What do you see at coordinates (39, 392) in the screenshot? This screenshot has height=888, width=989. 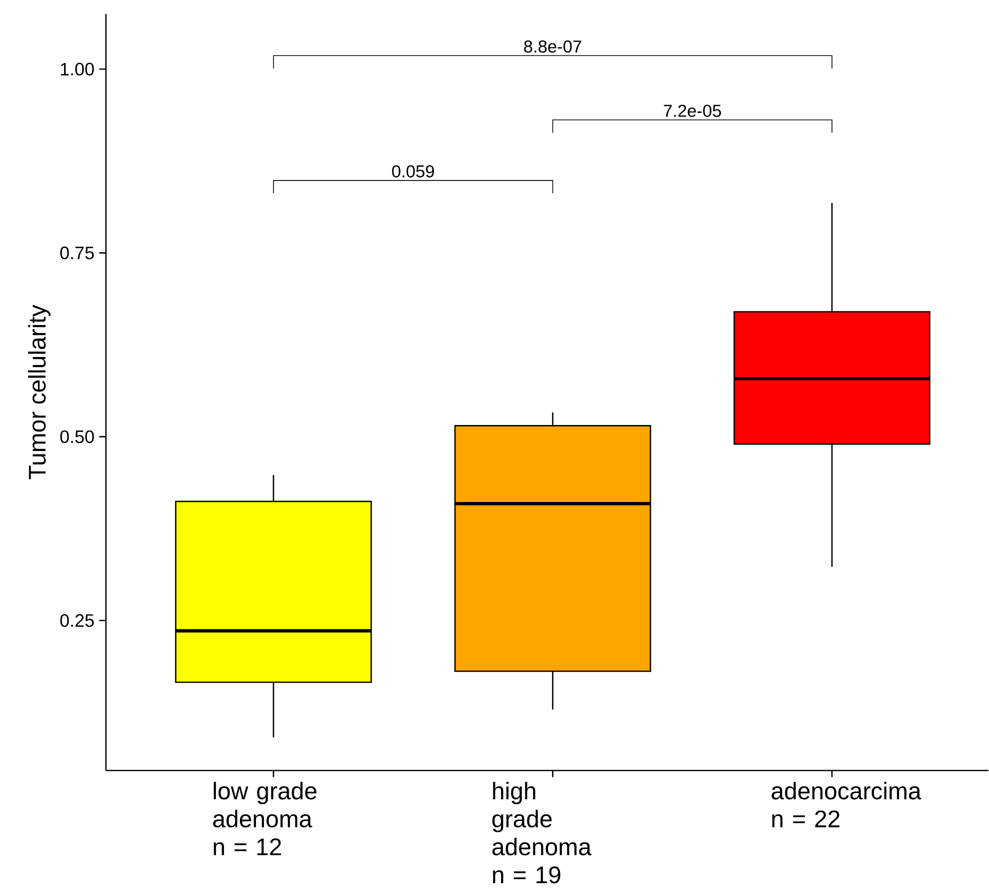 I see `y-axis-title: Tumor cellularity` at bounding box center [39, 392].